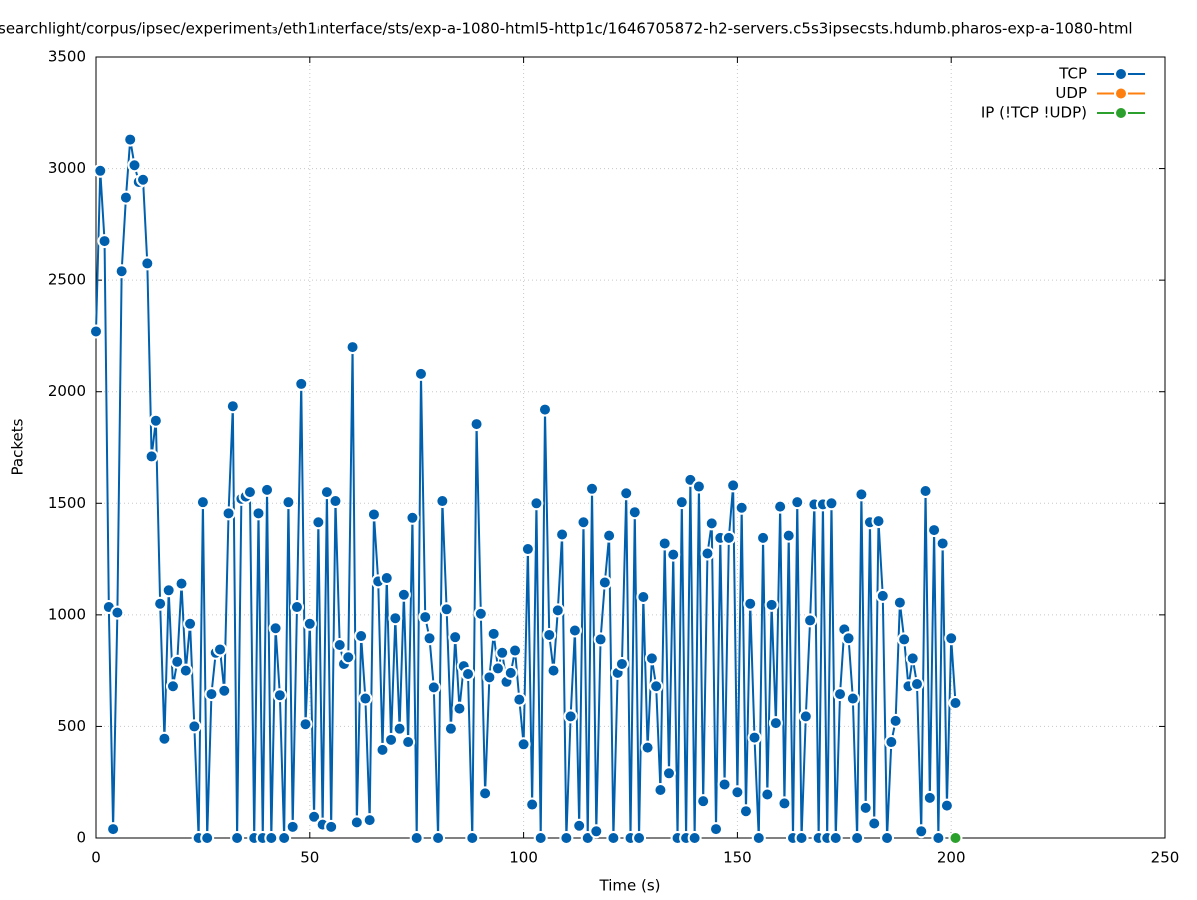 This screenshot has width=1197, height=900. Describe the element at coordinates (1121, 113) in the screenshot. I see `legend-marker` at that location.